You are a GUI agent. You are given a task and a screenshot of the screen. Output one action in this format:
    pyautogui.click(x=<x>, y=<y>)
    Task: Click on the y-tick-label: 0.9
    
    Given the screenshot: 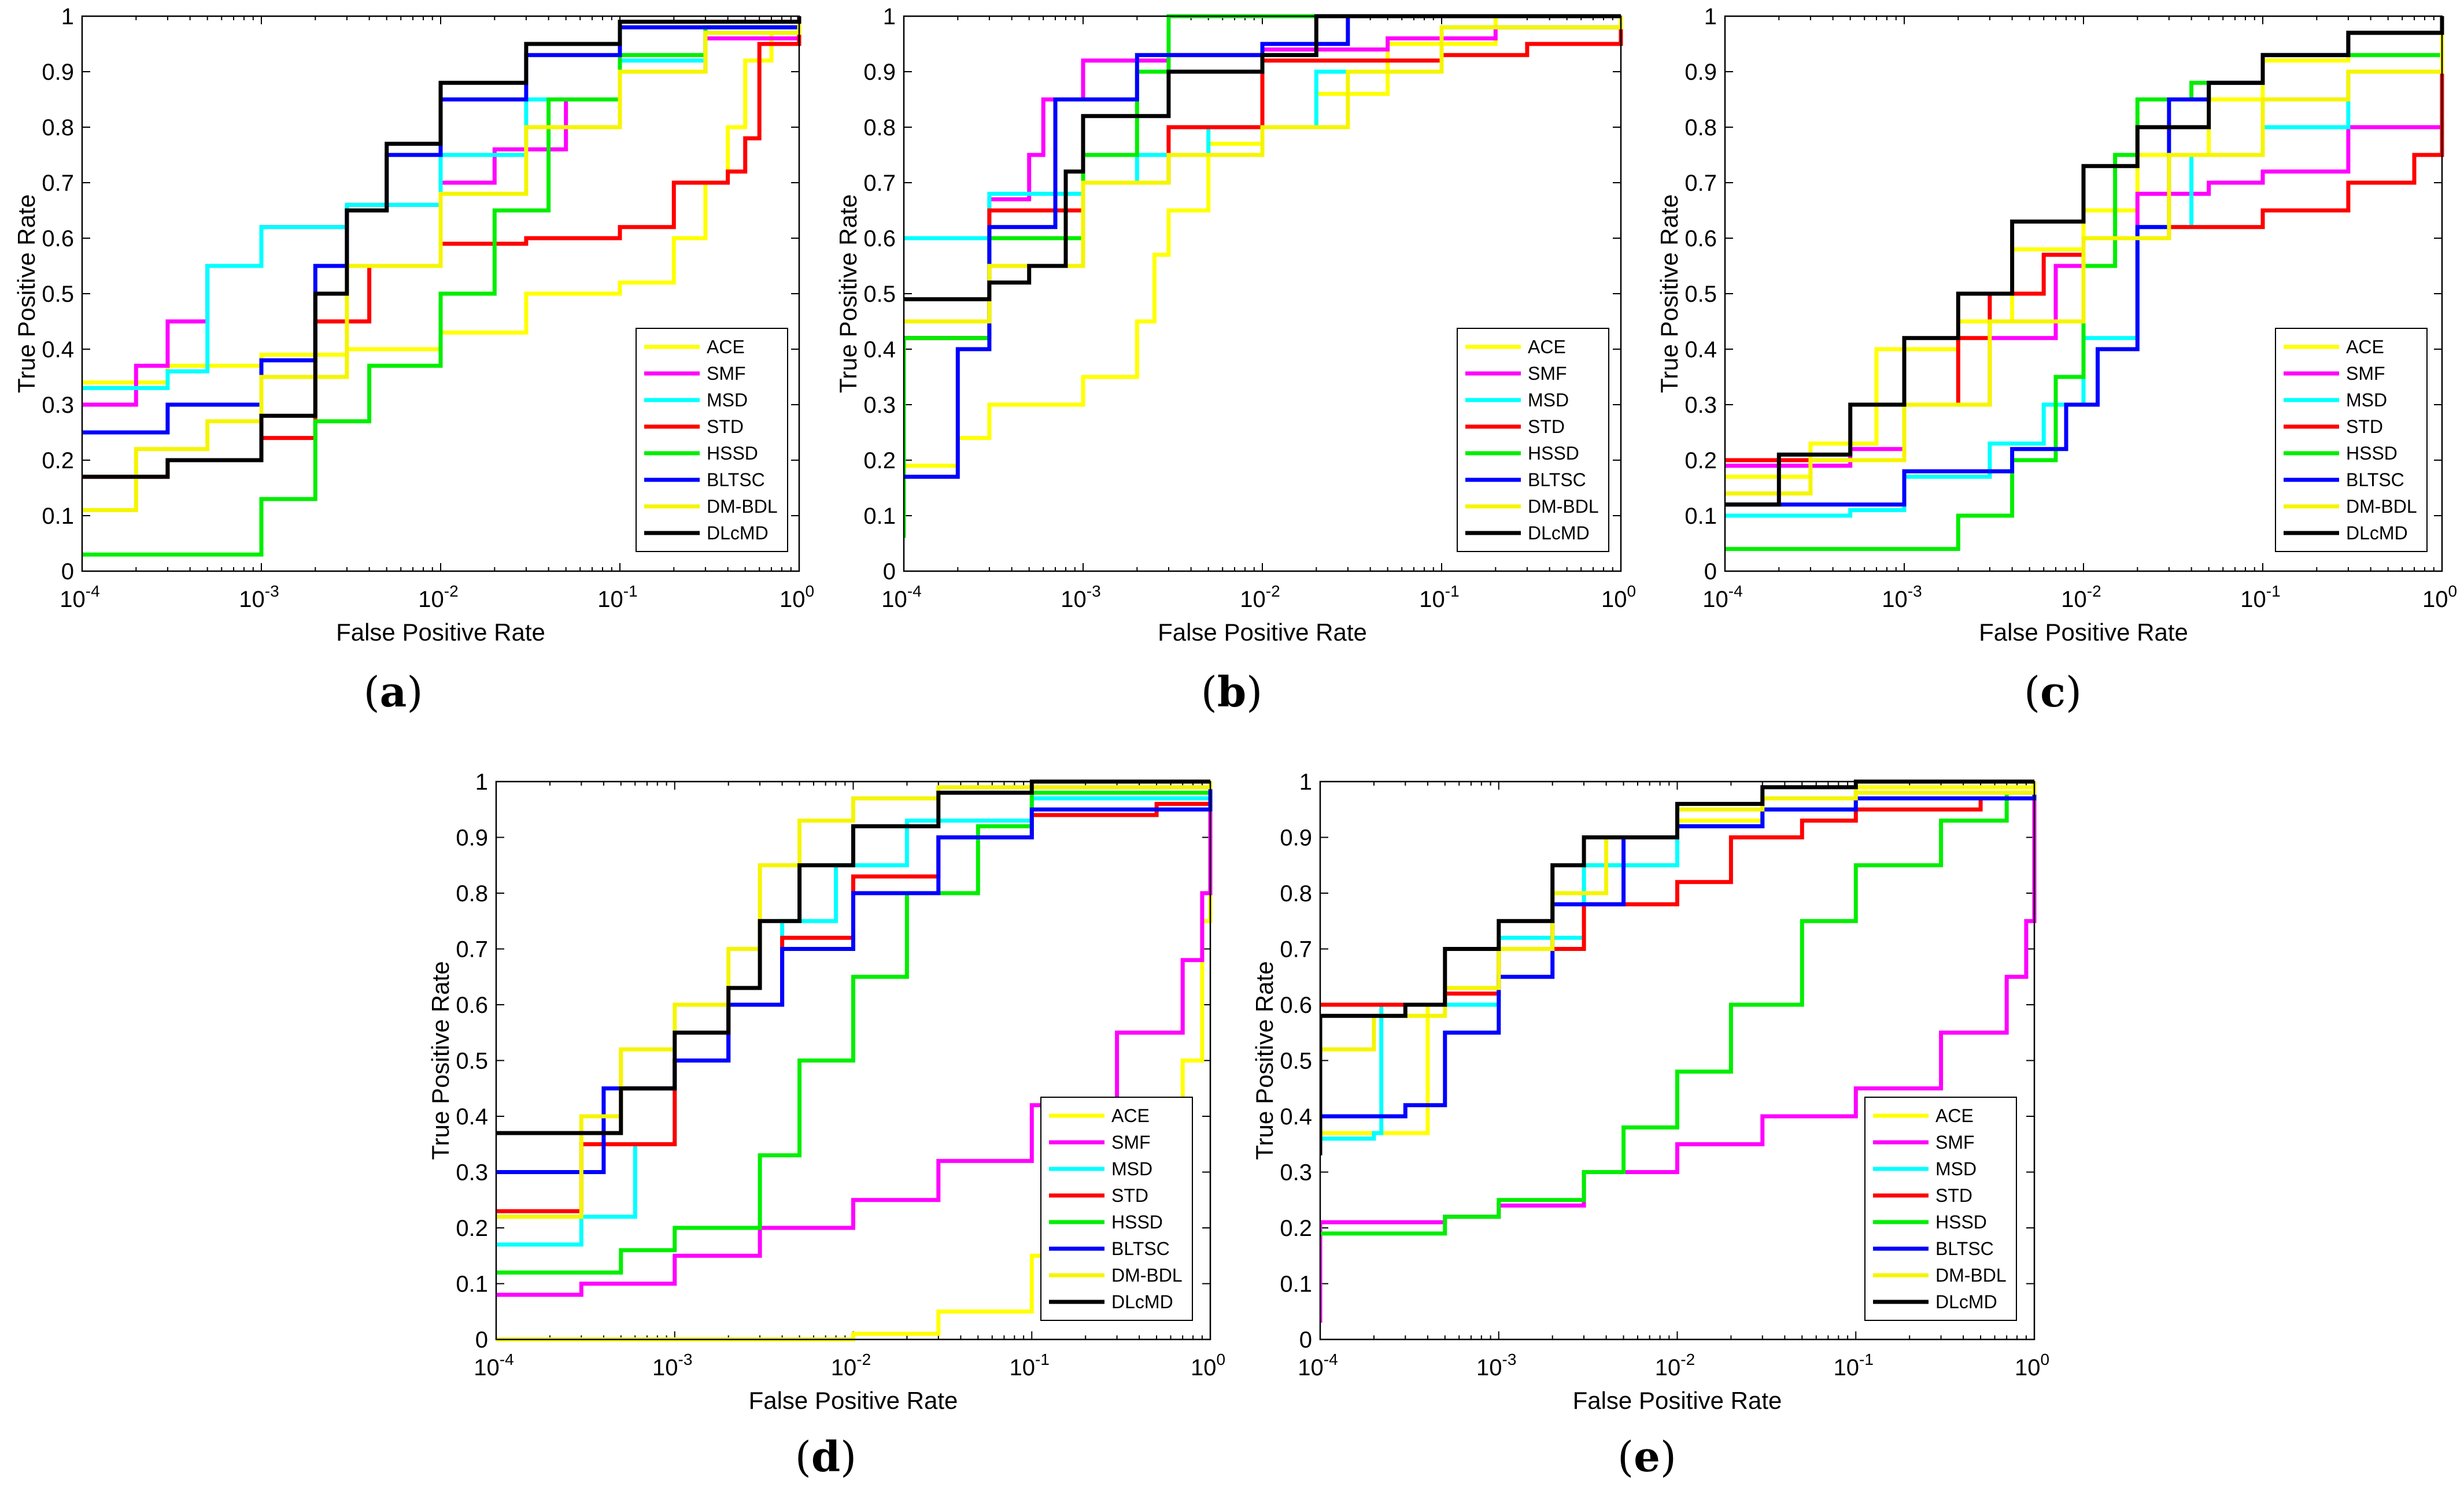 What is the action you would take?
    pyautogui.click(x=1700, y=72)
    